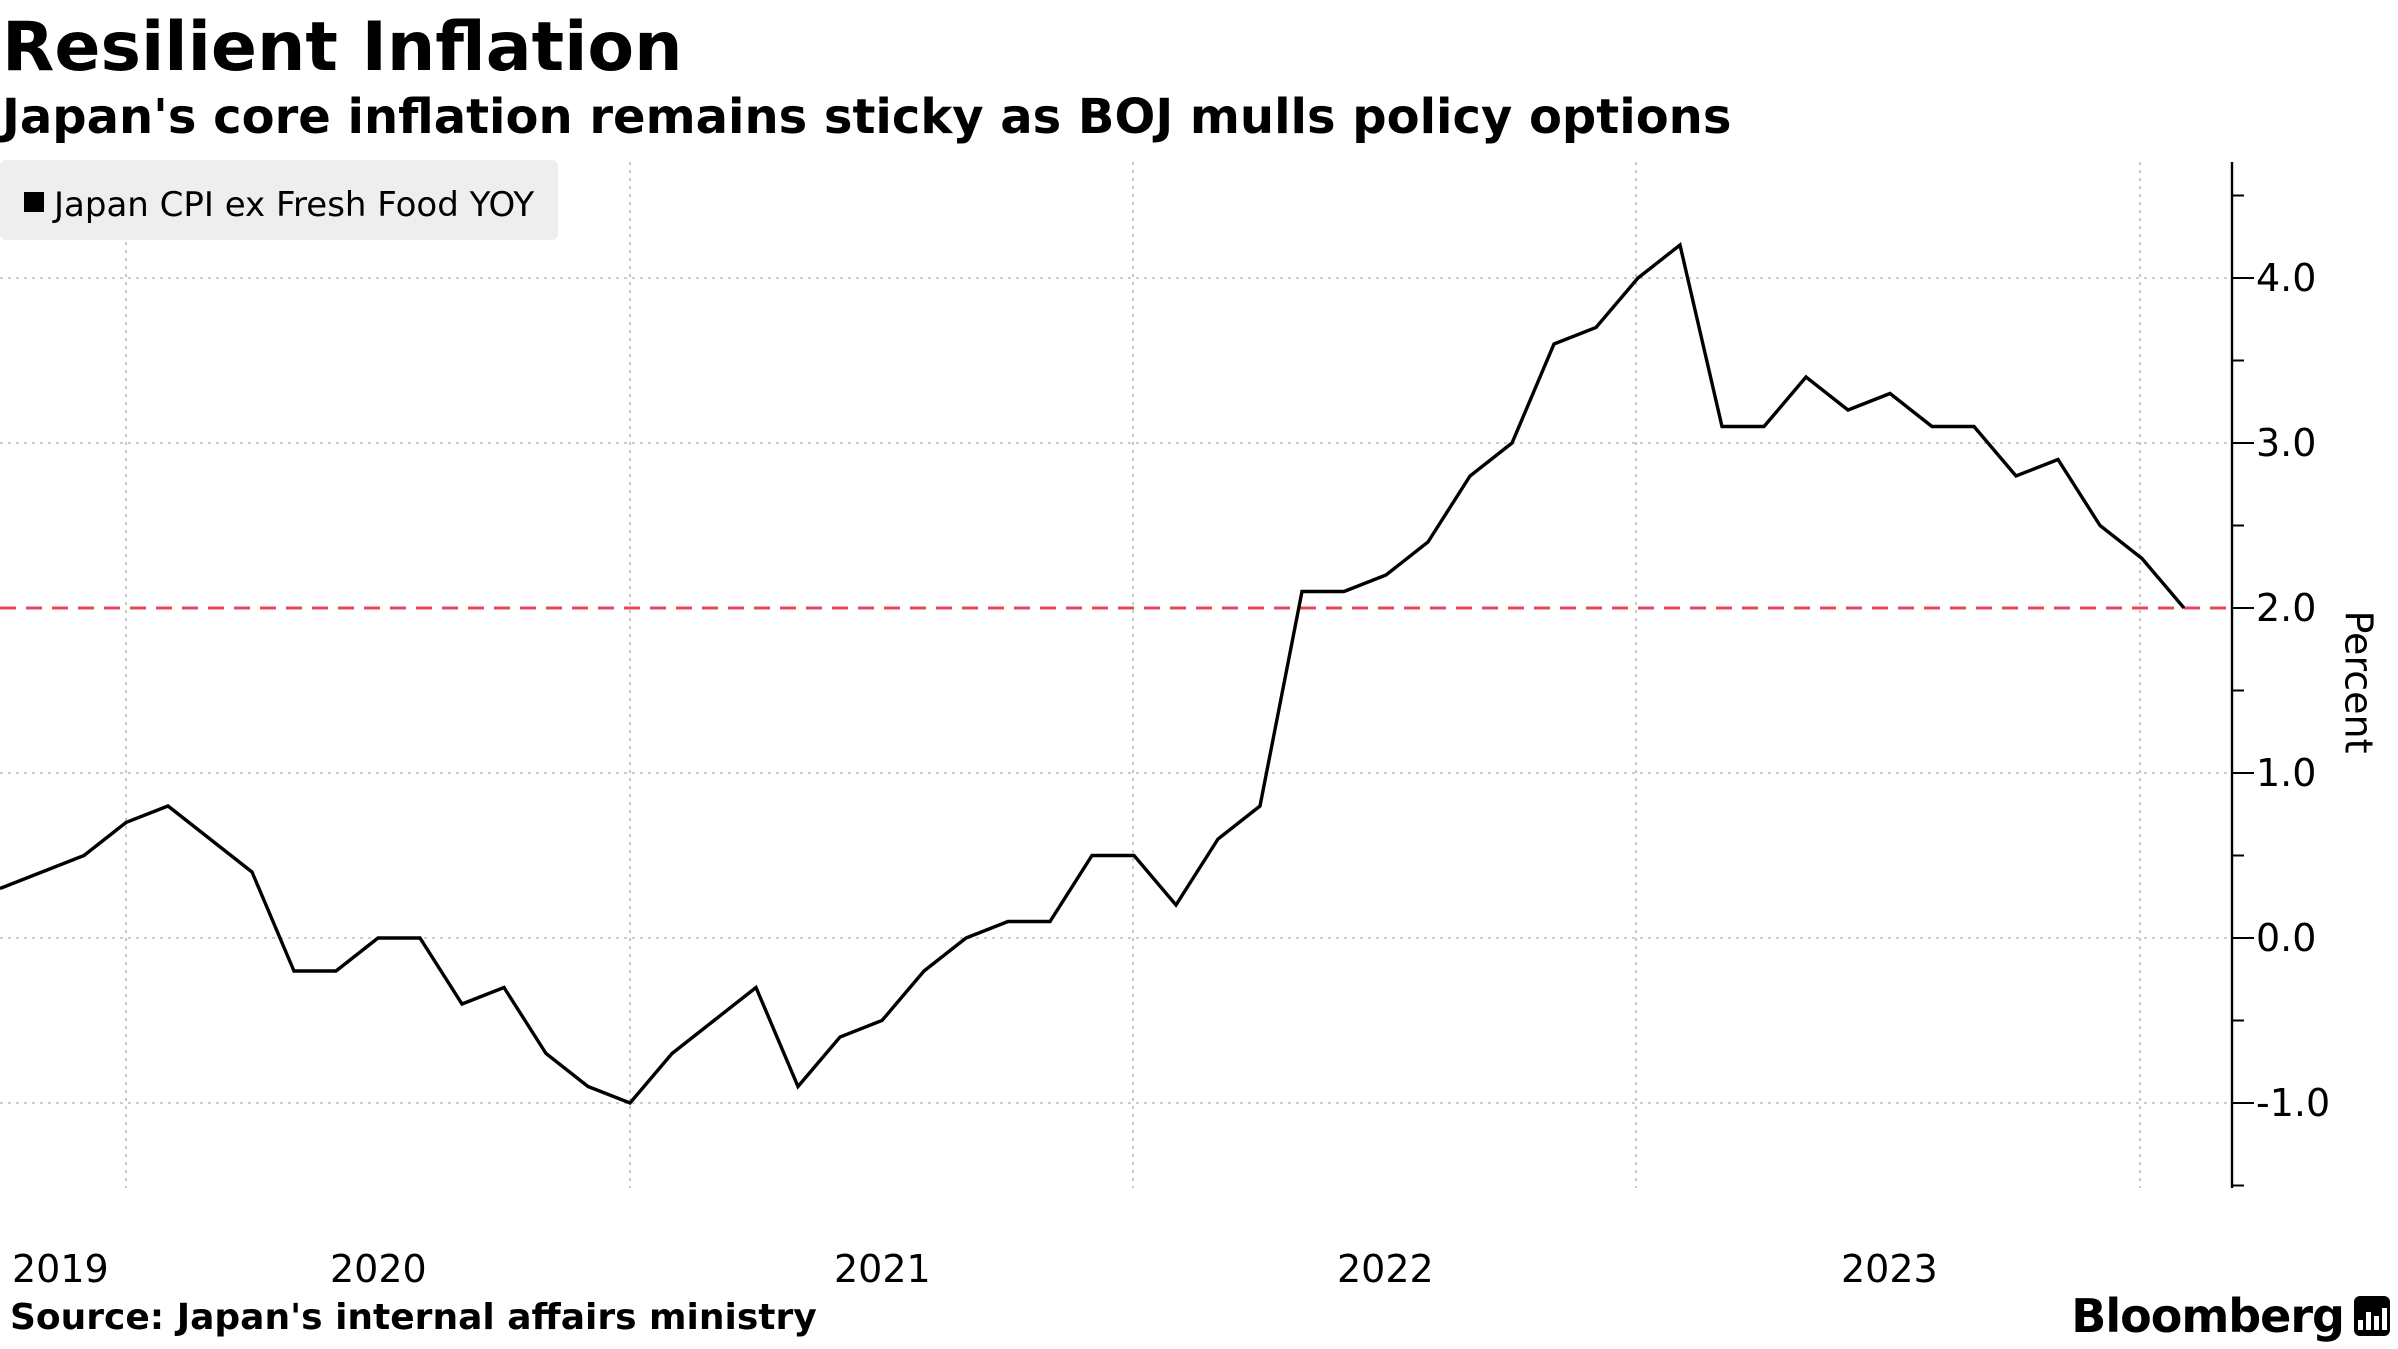 The height and width of the screenshot is (1349, 2398). What do you see at coordinates (2286, 938) in the screenshot?
I see `y-tick-label: 0.0` at bounding box center [2286, 938].